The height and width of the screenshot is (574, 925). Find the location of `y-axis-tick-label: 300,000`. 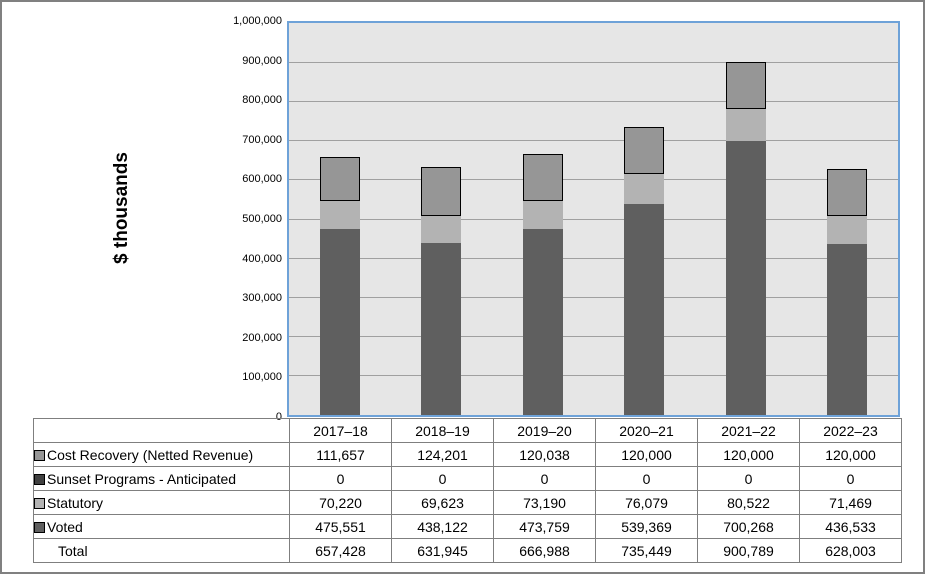

y-axis-tick-label: 300,000 is located at coordinates (262, 298).